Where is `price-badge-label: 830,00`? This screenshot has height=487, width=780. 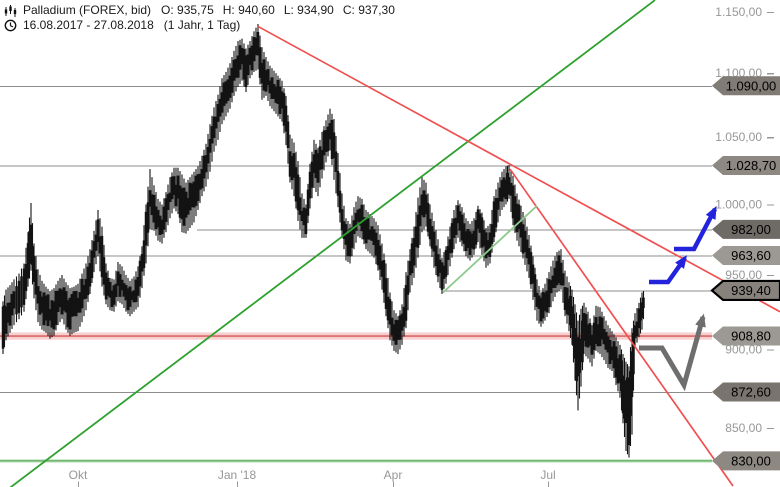 price-badge-label: 830,00 is located at coordinates (751, 460).